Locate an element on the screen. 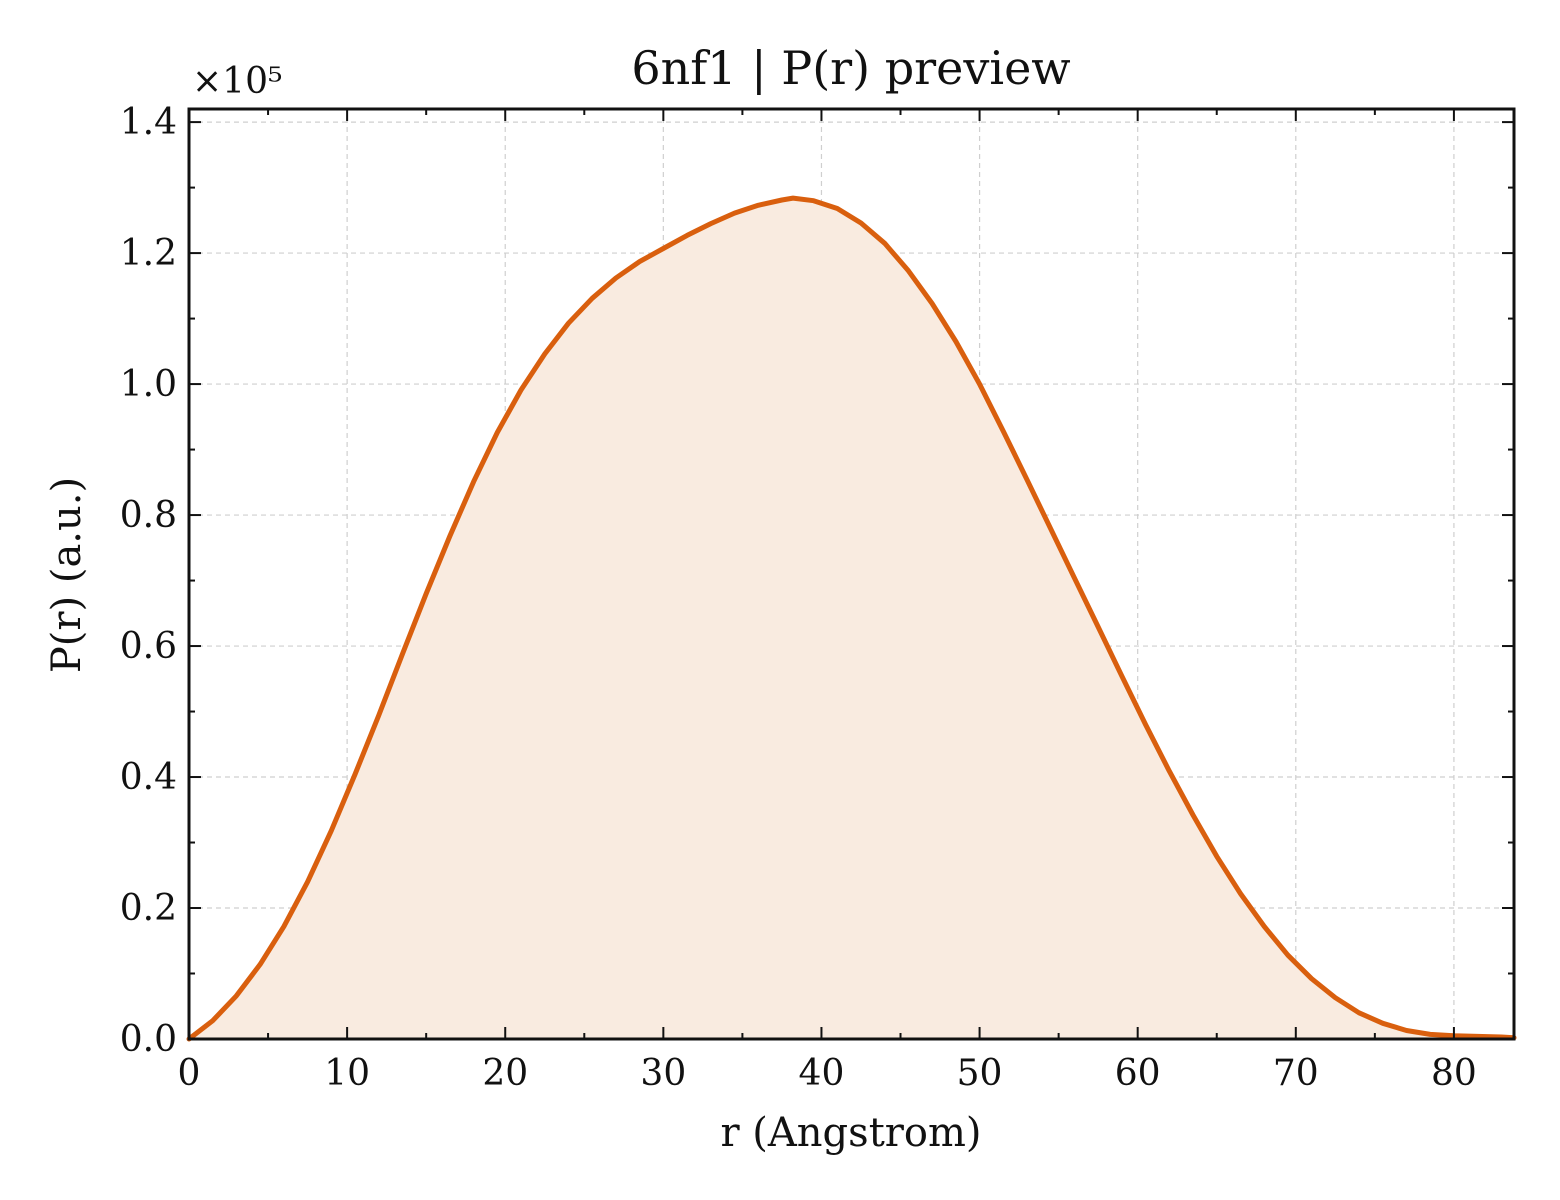 This screenshot has height=1200, width=1560. y-tick-label: 1.0 is located at coordinates (148, 384).